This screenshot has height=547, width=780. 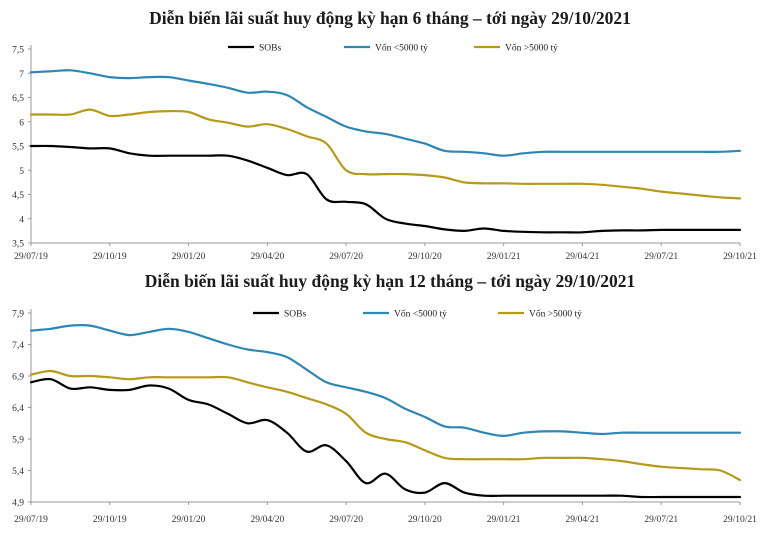 What do you see at coordinates (21, 220) in the screenshot?
I see `y-tick-label: 4` at bounding box center [21, 220].